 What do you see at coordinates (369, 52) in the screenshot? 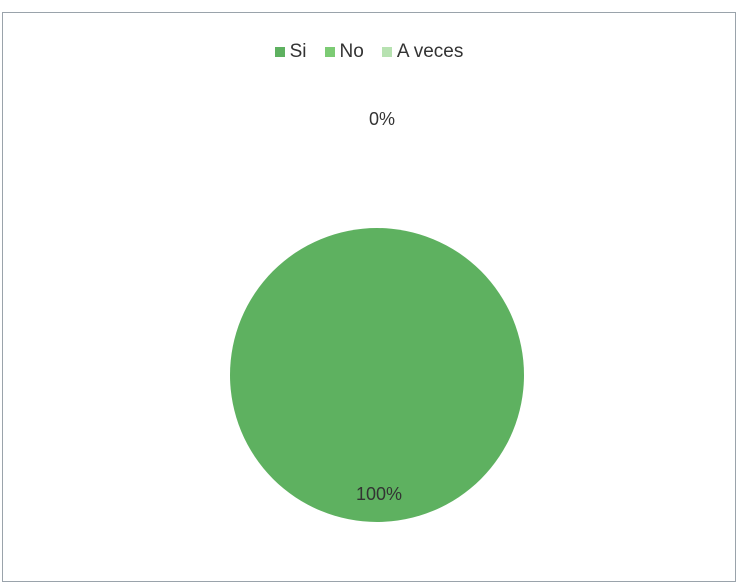
I see `legend: Si No A veces` at bounding box center [369, 52].